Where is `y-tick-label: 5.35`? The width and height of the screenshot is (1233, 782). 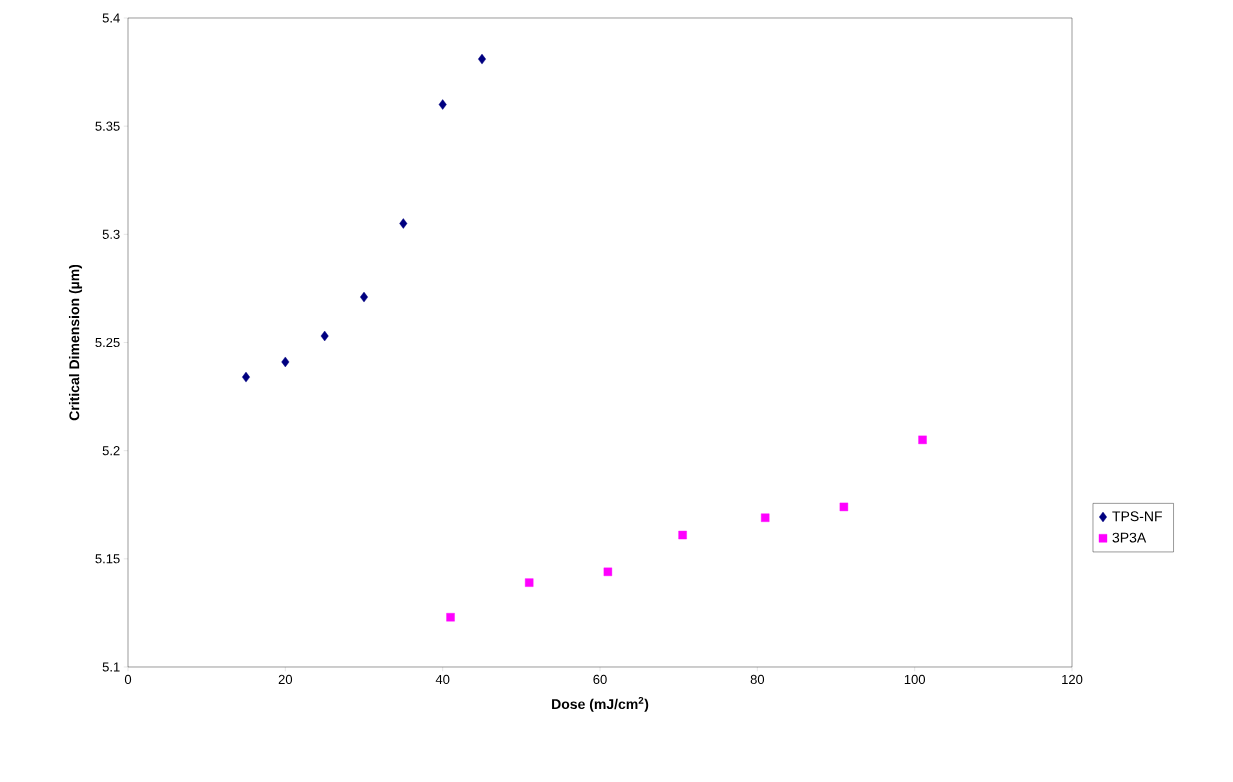 y-tick-label: 5.35 is located at coordinates (107, 126).